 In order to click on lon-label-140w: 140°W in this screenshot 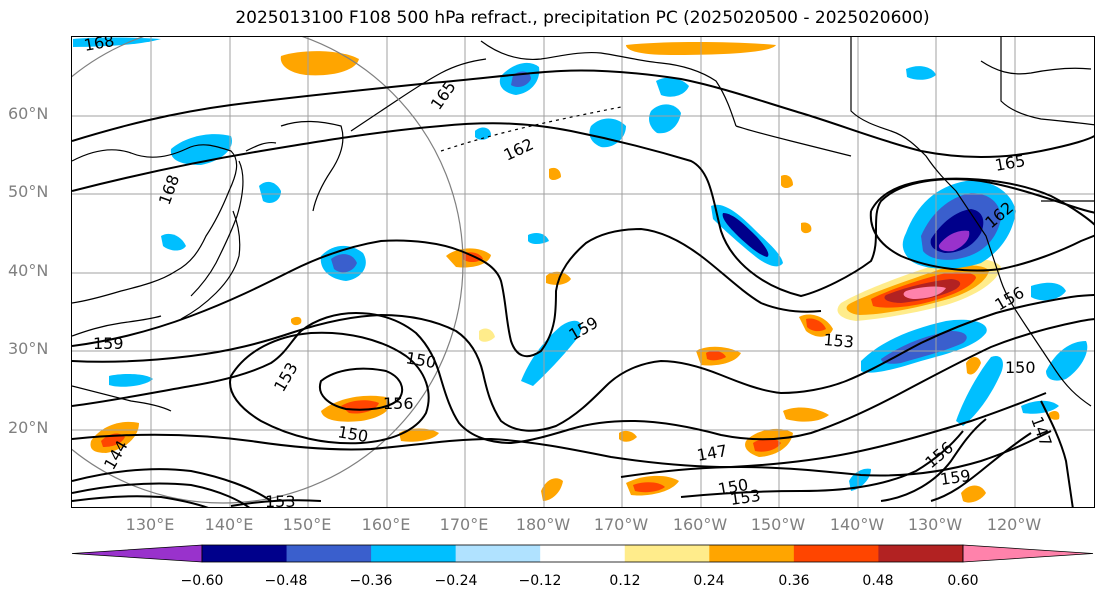, I will do `click(857, 524)`.